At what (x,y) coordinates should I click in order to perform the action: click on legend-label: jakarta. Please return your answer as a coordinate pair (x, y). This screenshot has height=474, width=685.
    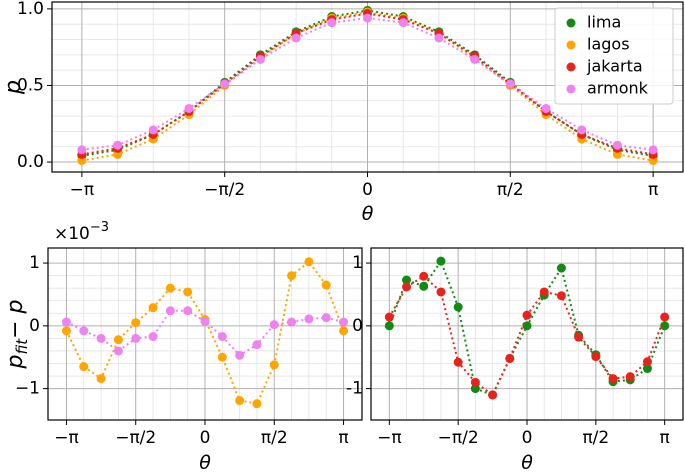
    Looking at the image, I should click on (614, 66).